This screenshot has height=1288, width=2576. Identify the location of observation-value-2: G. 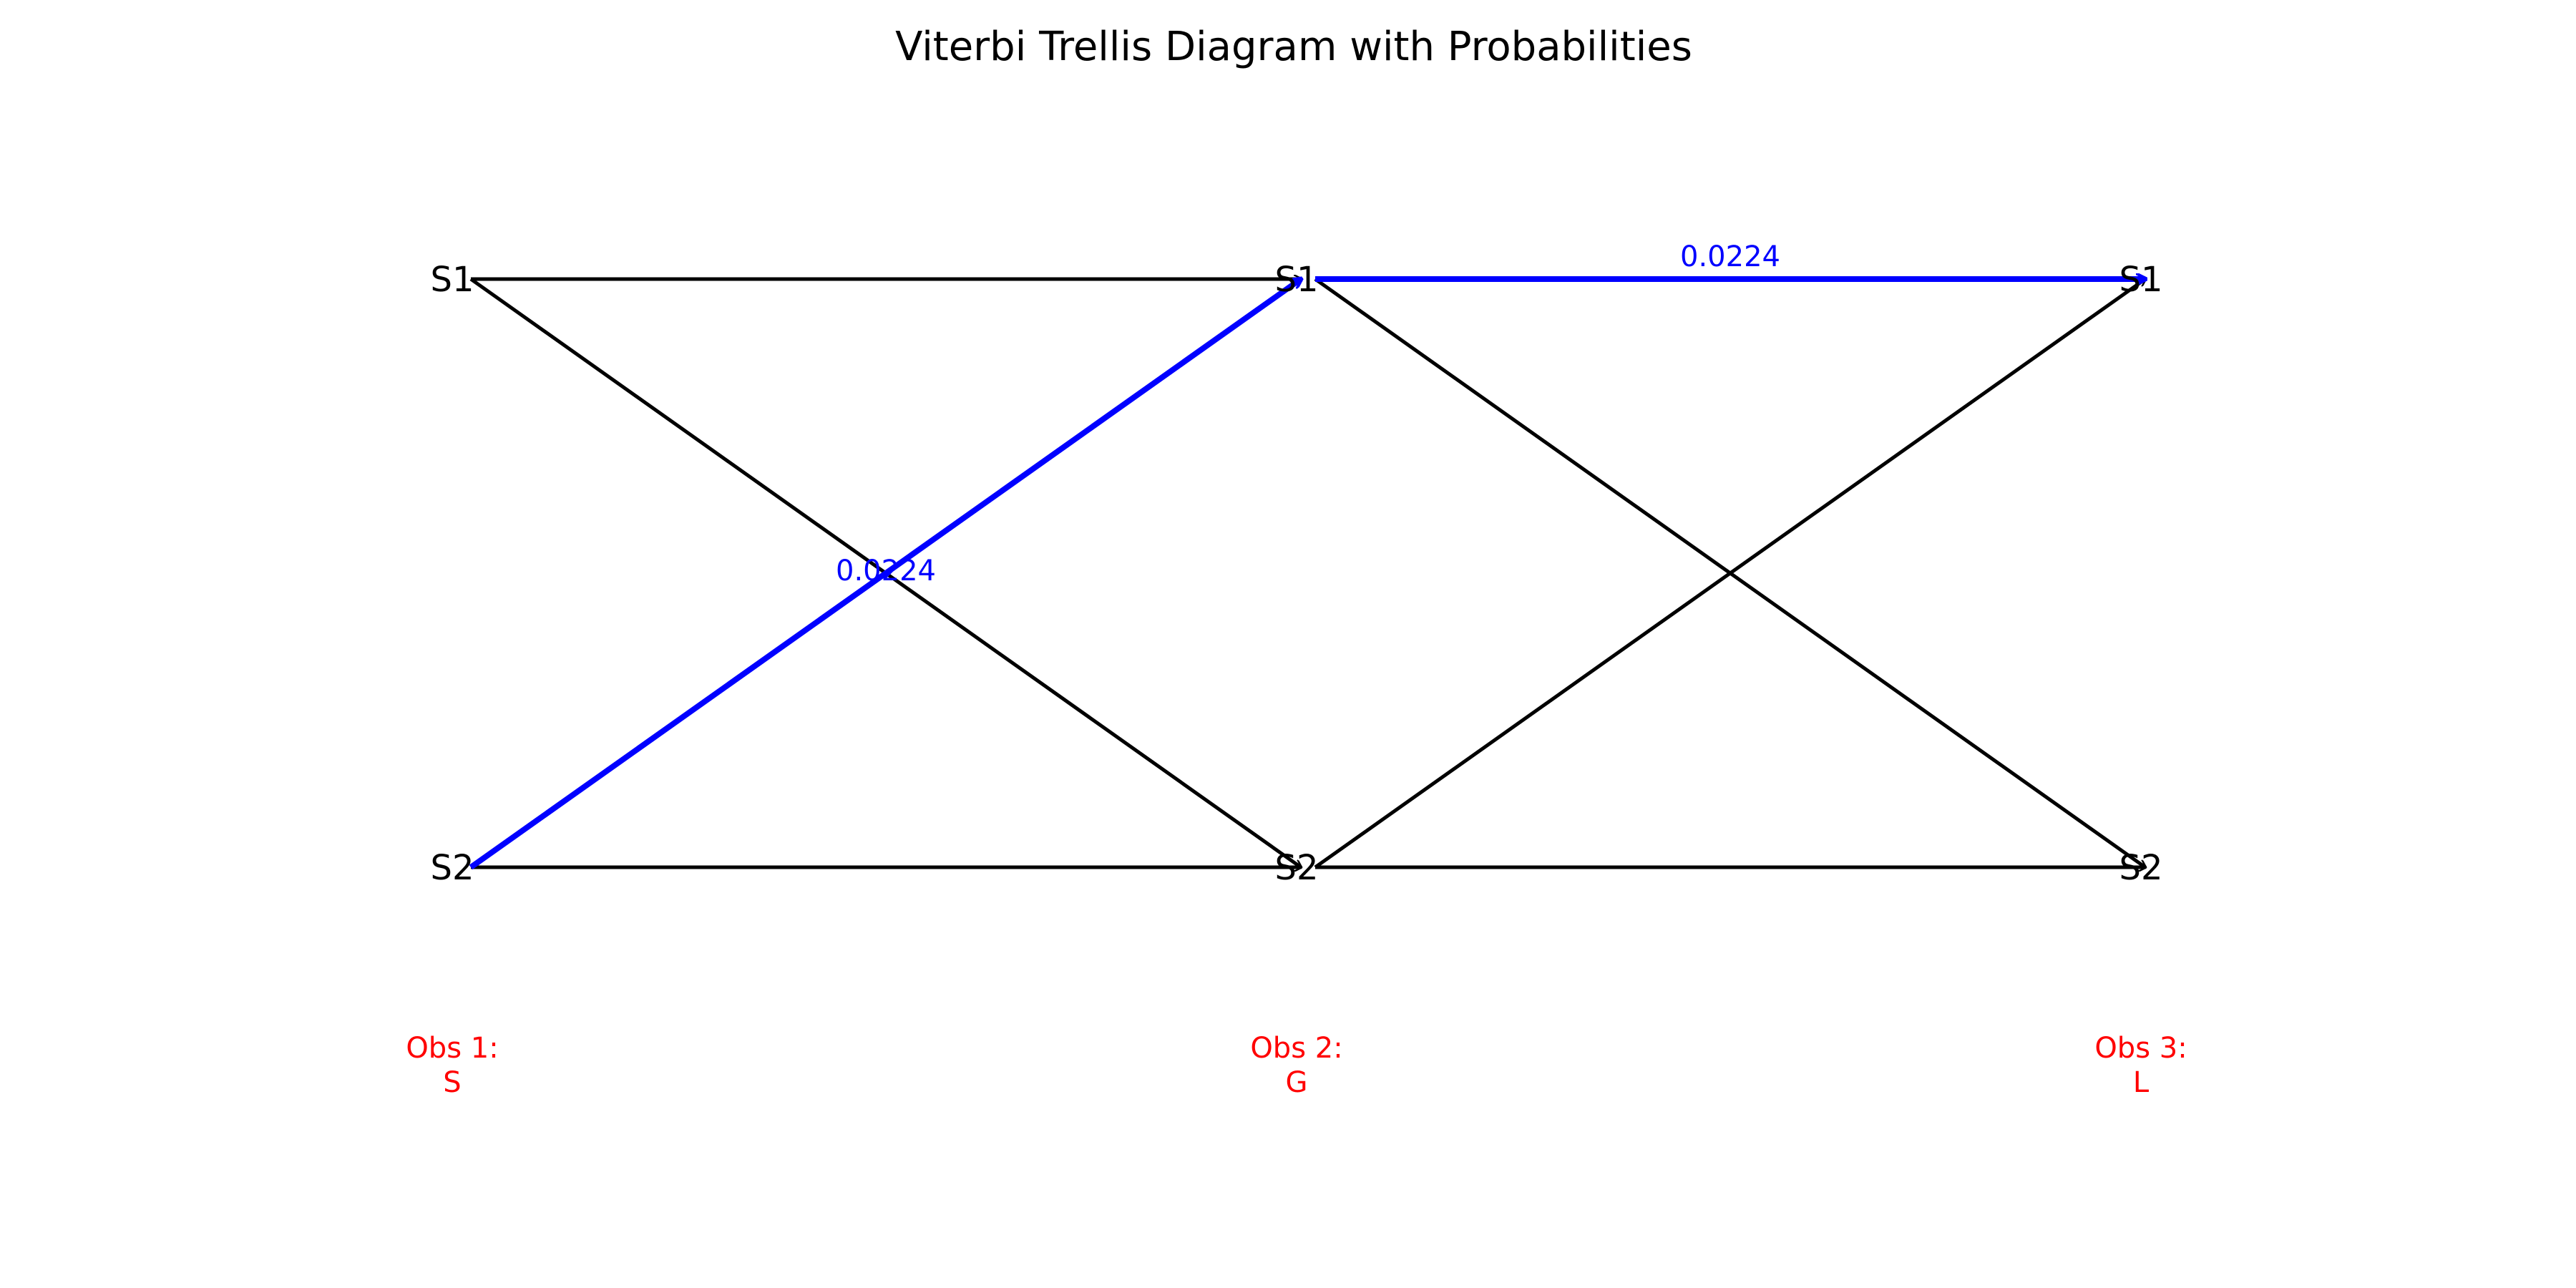
(1297, 1082).